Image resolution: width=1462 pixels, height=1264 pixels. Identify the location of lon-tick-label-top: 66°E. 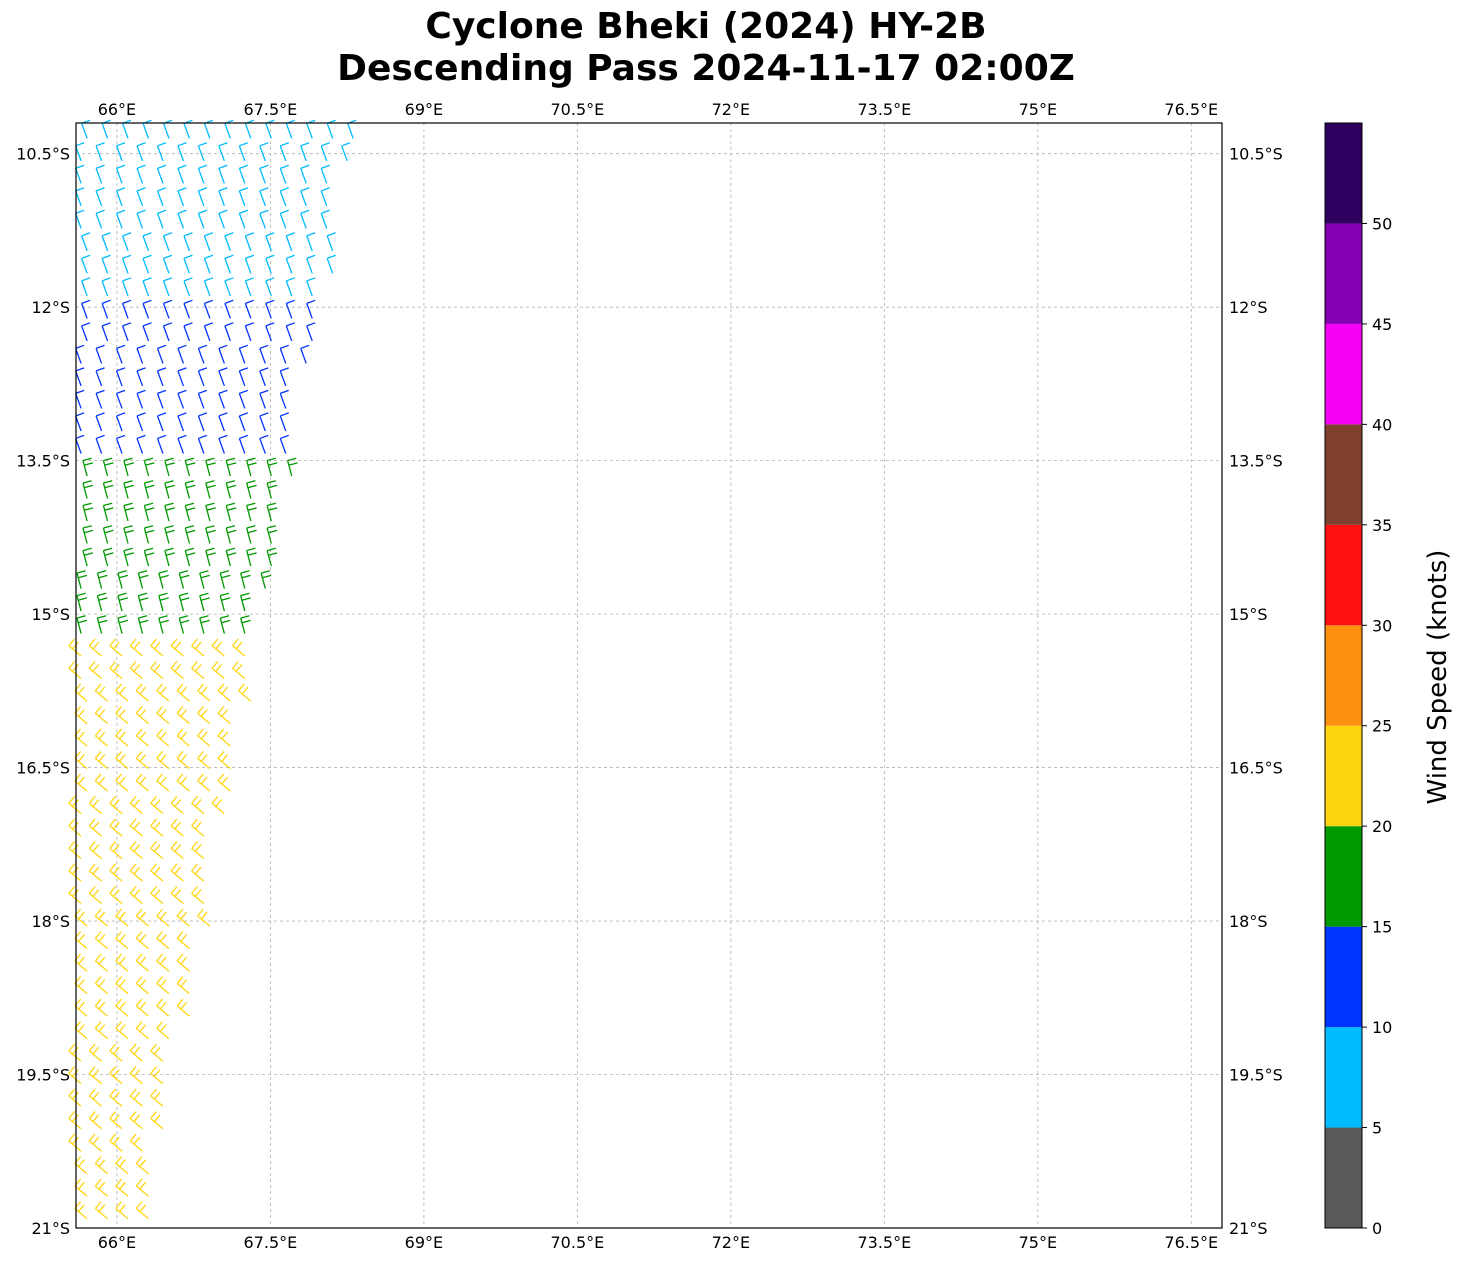
(117, 109).